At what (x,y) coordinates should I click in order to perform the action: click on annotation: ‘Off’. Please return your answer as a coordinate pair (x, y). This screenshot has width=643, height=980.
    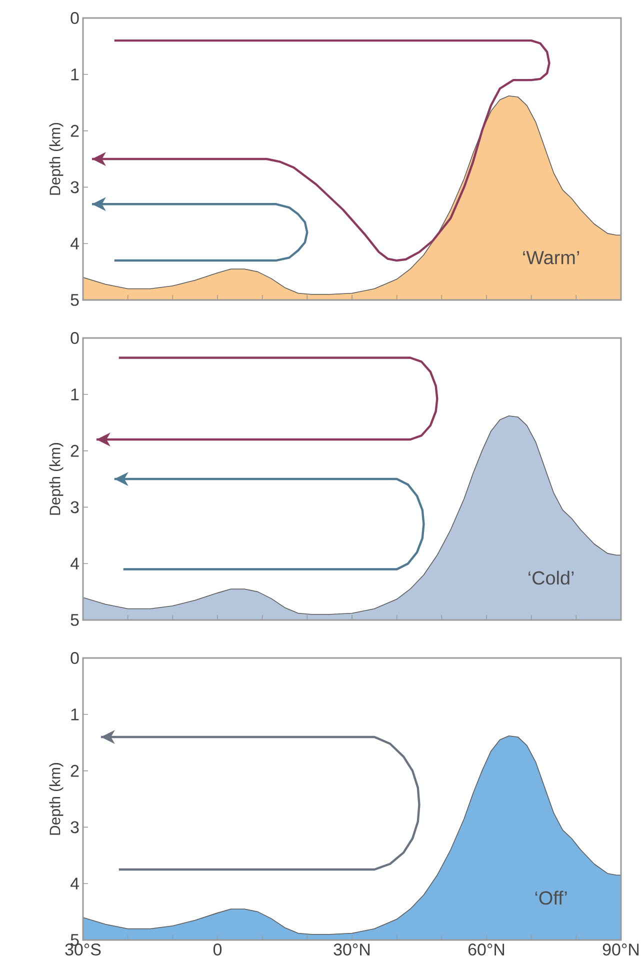
    Looking at the image, I should click on (551, 897).